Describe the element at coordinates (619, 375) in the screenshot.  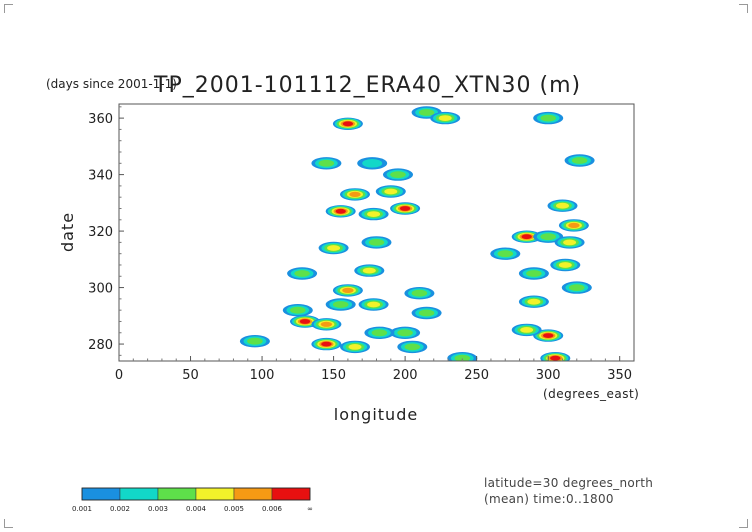
I see `x-tick-label-7: 350` at that location.